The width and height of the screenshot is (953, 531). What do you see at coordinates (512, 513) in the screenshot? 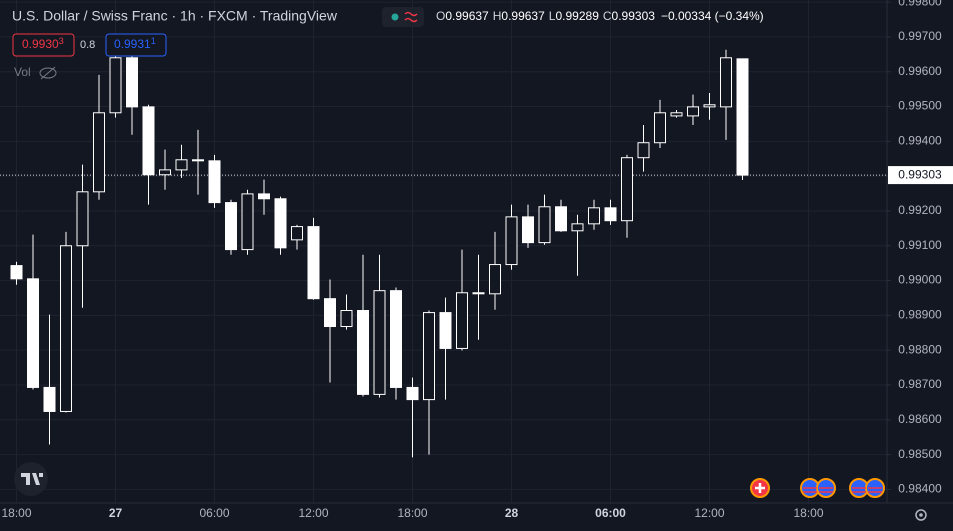
I see `x-tick-label: 28` at bounding box center [512, 513].